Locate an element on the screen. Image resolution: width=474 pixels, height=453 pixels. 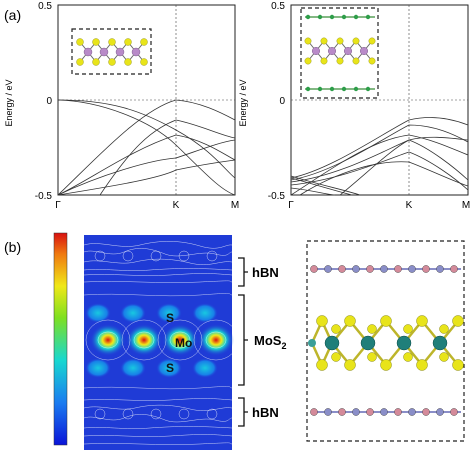
right-structure-inset is located at coordinates (339, 53).